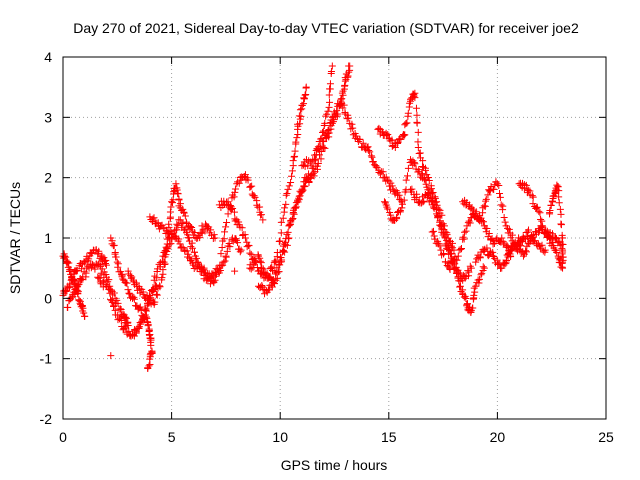 The height and width of the screenshot is (480, 640). Describe the element at coordinates (202, 226) in the screenshot. I see `outlier-point` at that location.